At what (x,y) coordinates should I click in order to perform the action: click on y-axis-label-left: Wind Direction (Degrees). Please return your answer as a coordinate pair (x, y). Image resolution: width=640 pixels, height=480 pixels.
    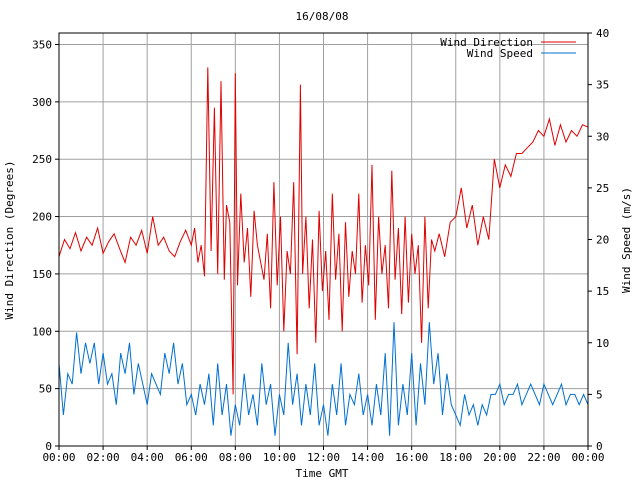
    Looking at the image, I should click on (9, 240).